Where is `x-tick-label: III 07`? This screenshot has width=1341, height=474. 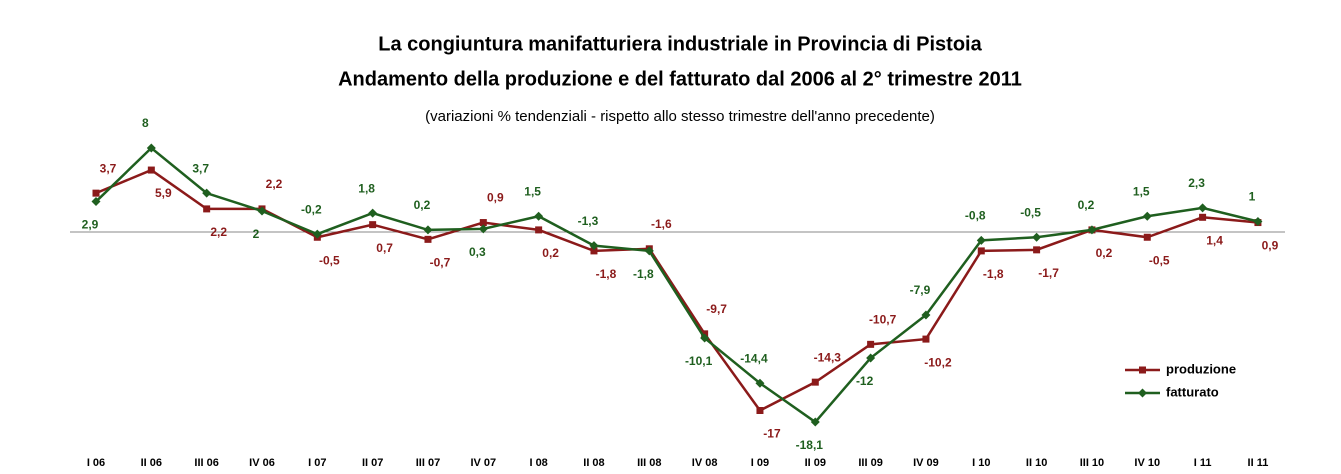 x-tick-label: III 07 is located at coordinates (428, 463).